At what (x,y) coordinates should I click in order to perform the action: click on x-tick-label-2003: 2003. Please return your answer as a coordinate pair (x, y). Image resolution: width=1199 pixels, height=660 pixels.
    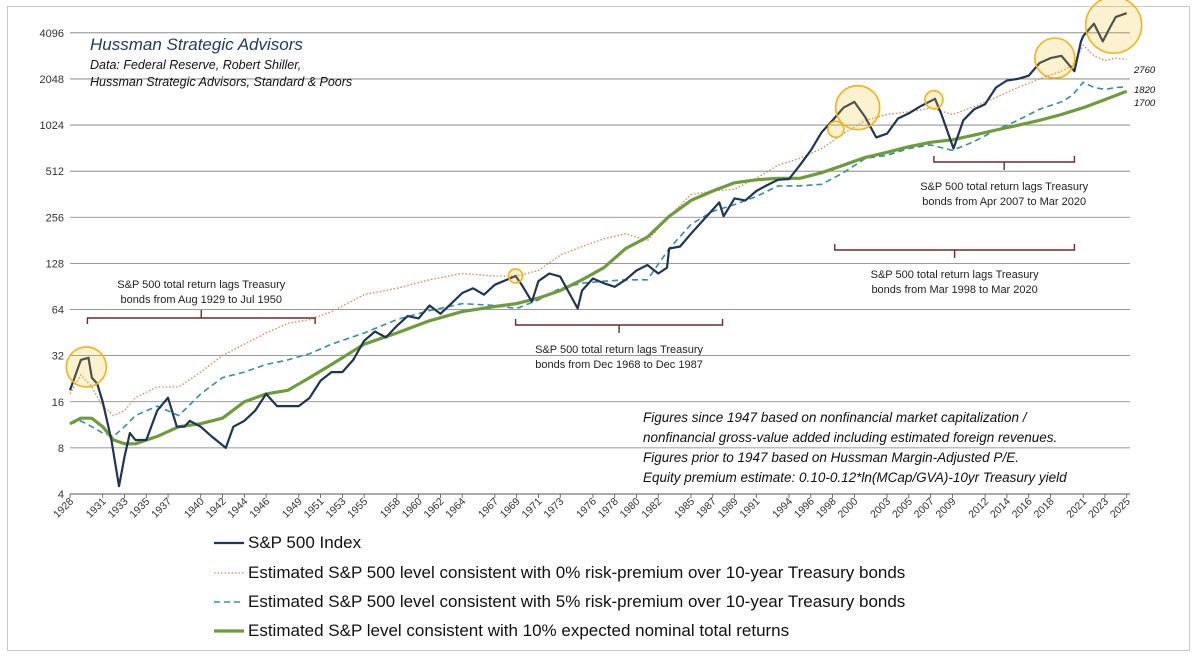
    Looking at the image, I should click on (880, 508).